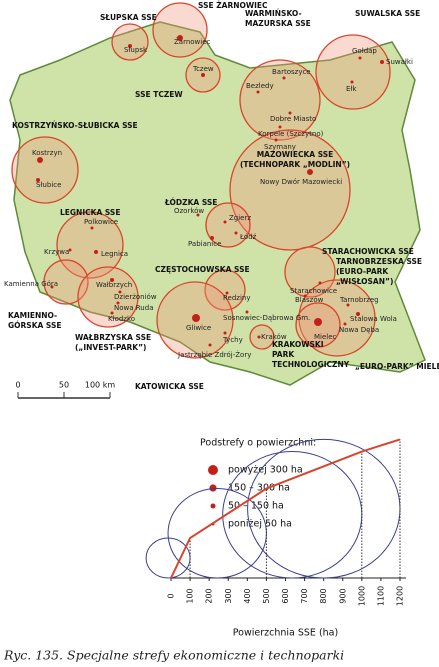  What do you see at coordinates (114, 285) in the screenshot?
I see `city-label: Wałbrzych` at bounding box center [114, 285].